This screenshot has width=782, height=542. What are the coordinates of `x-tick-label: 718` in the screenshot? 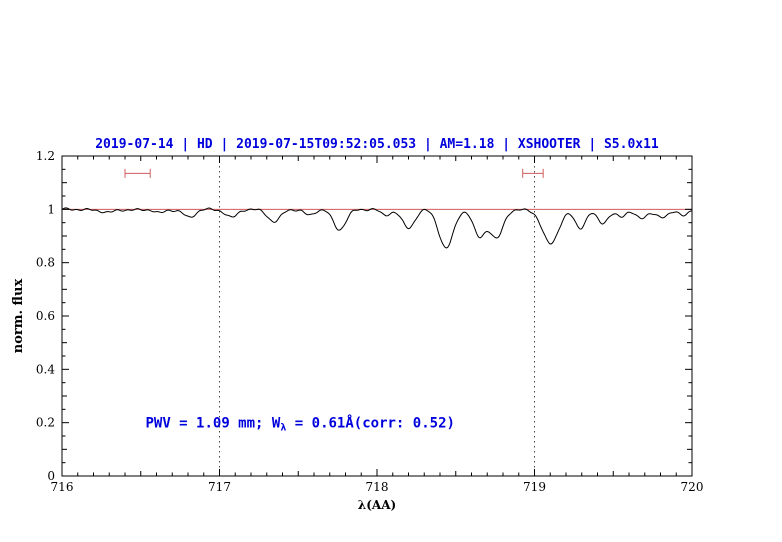 It's located at (377, 487).